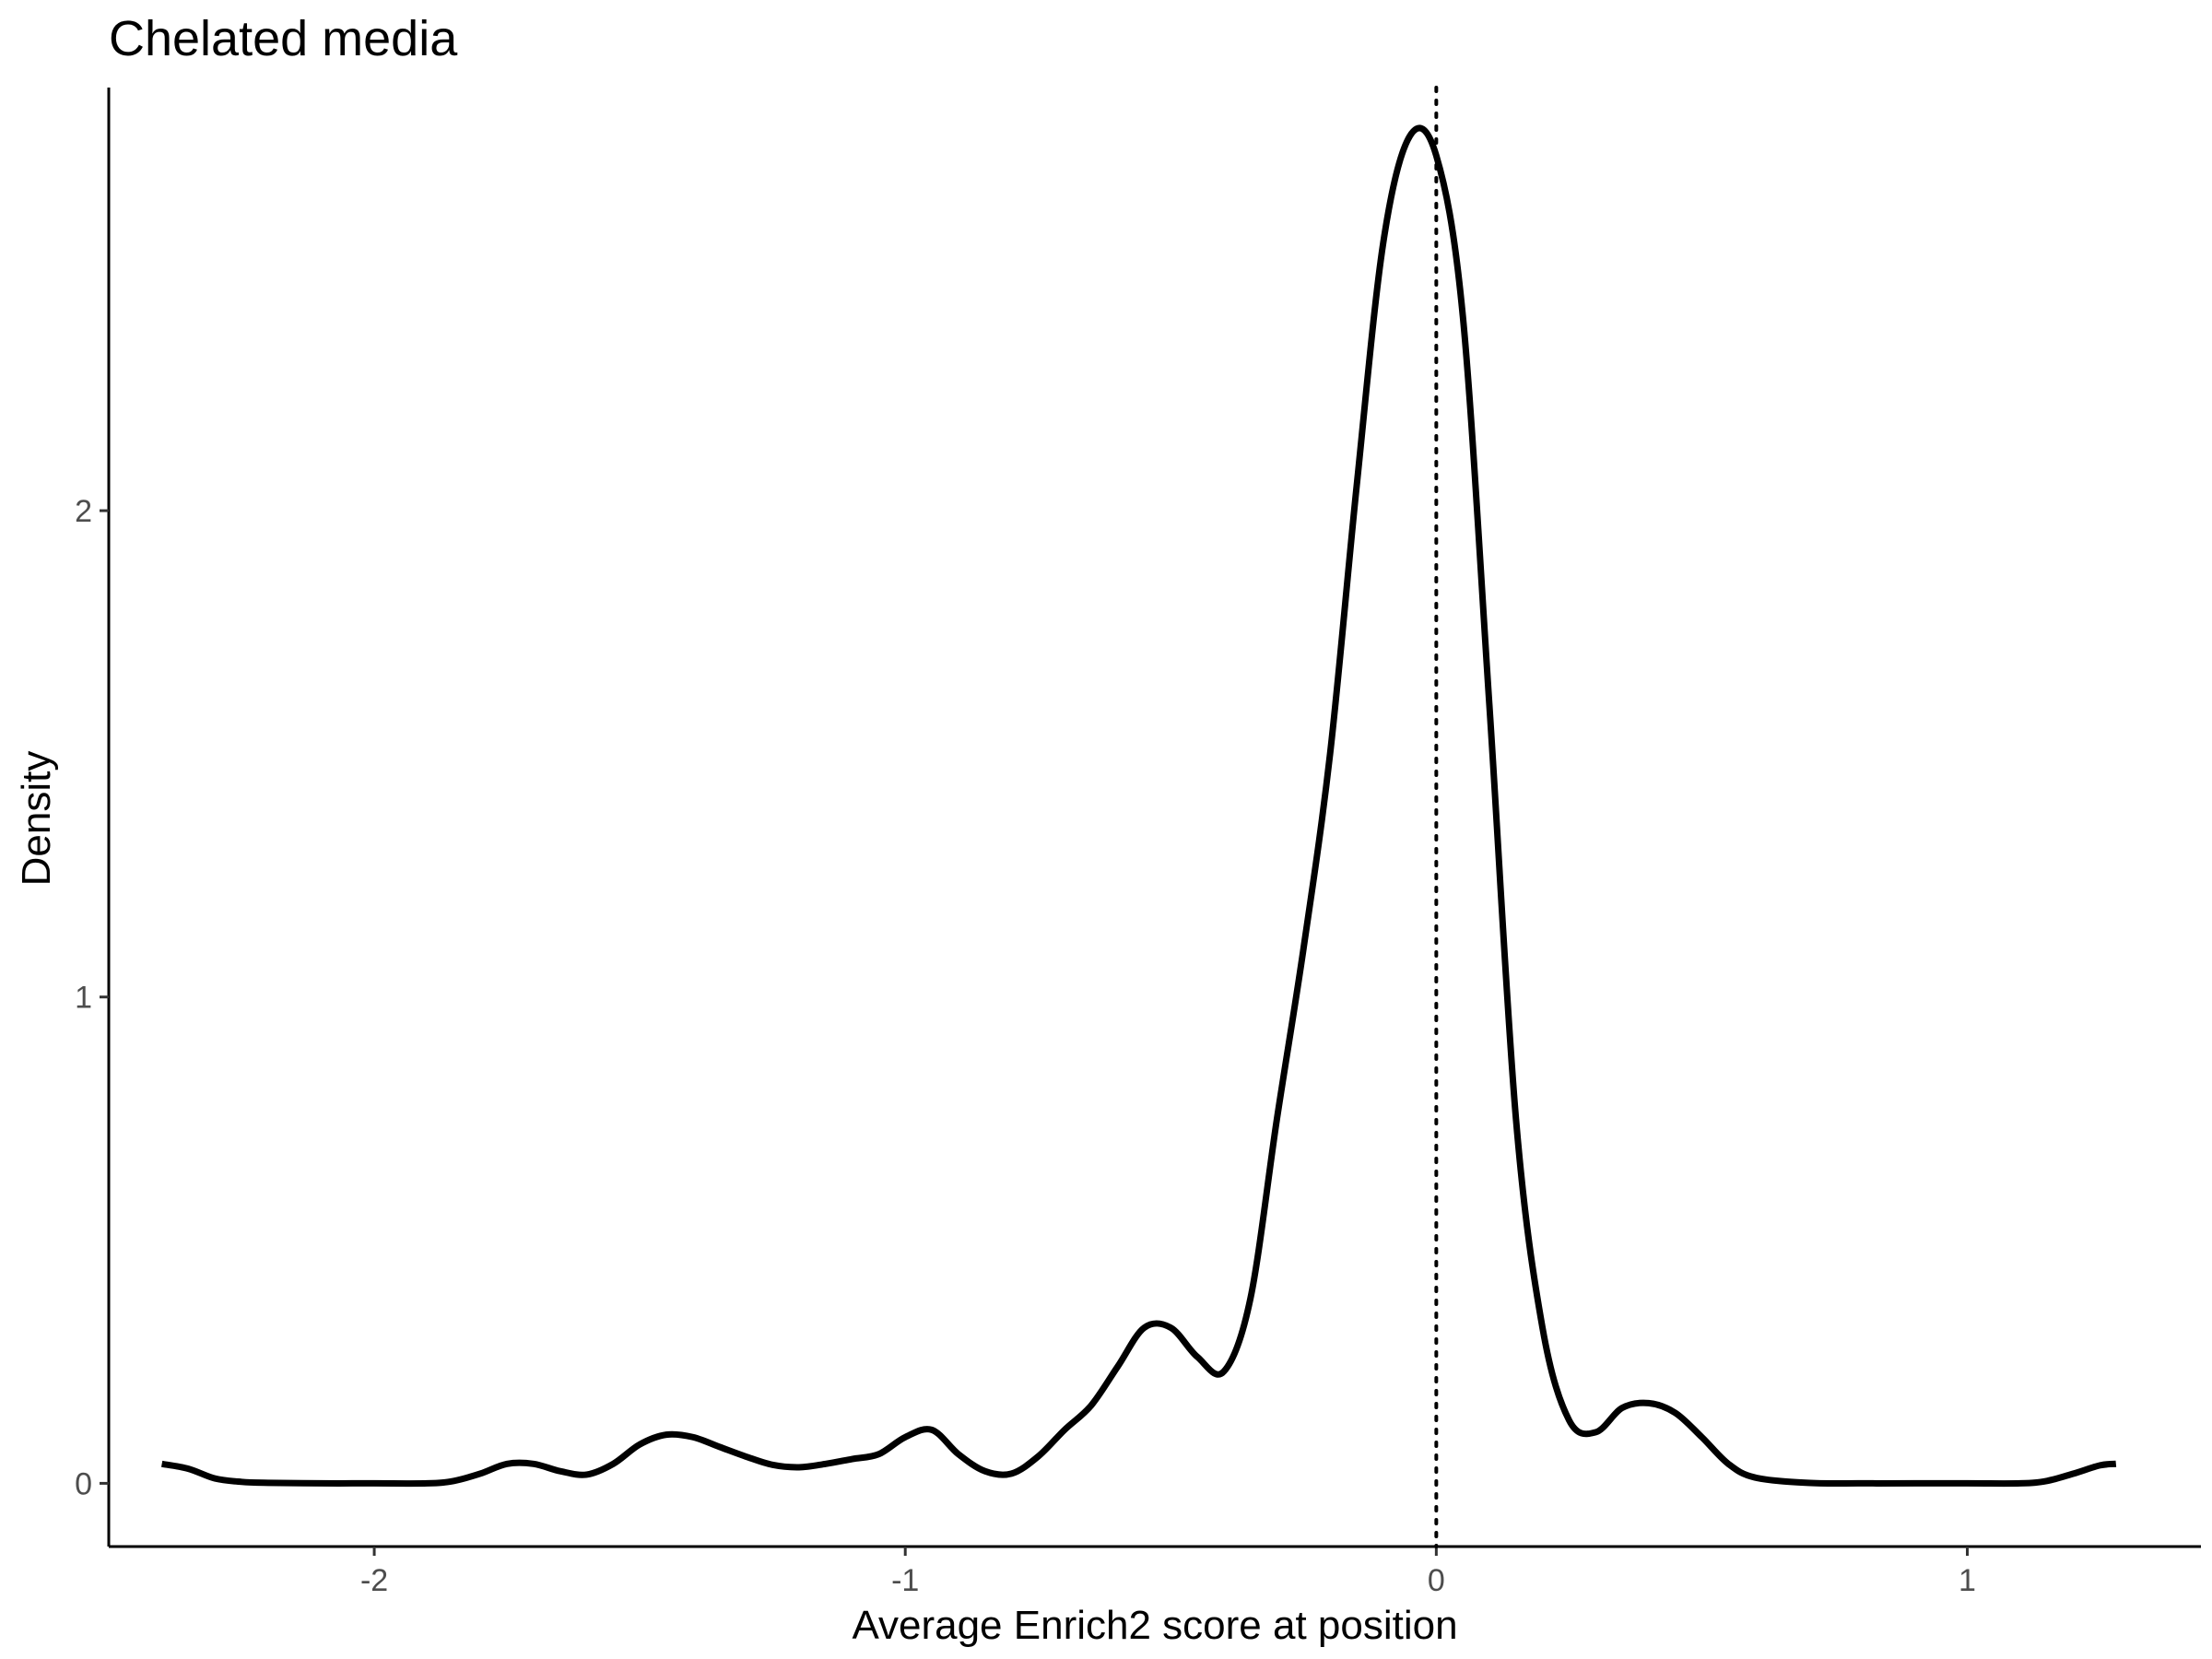 This screenshot has height=1659, width=2212. Describe the element at coordinates (83, 998) in the screenshot. I see `y-tick-label: 1` at that location.